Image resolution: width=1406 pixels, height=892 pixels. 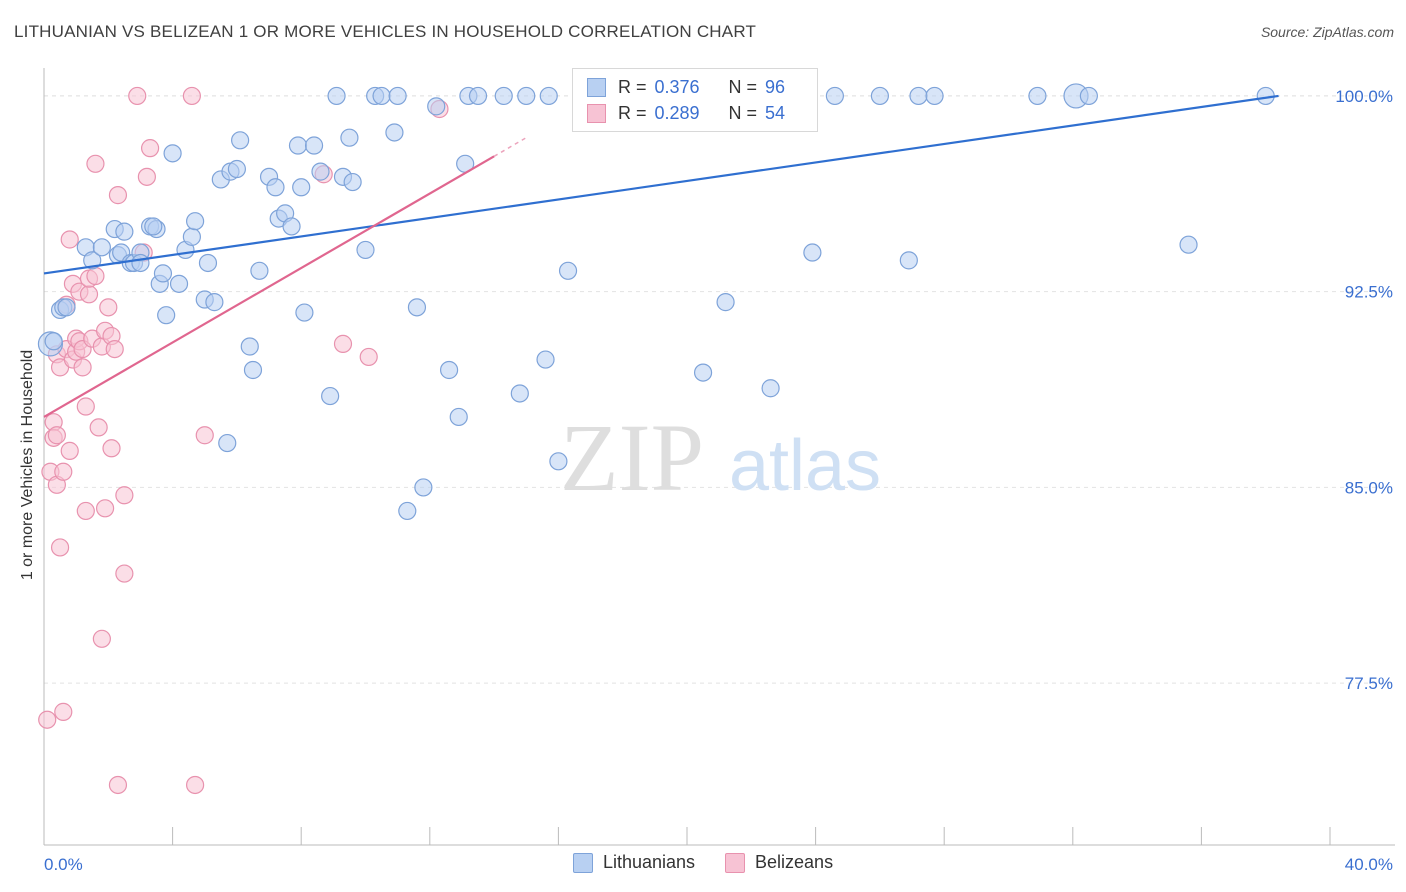 What do you see at coordinates (632, 457) in the screenshot?
I see `watermark-zip: ZIP` at bounding box center [632, 457].